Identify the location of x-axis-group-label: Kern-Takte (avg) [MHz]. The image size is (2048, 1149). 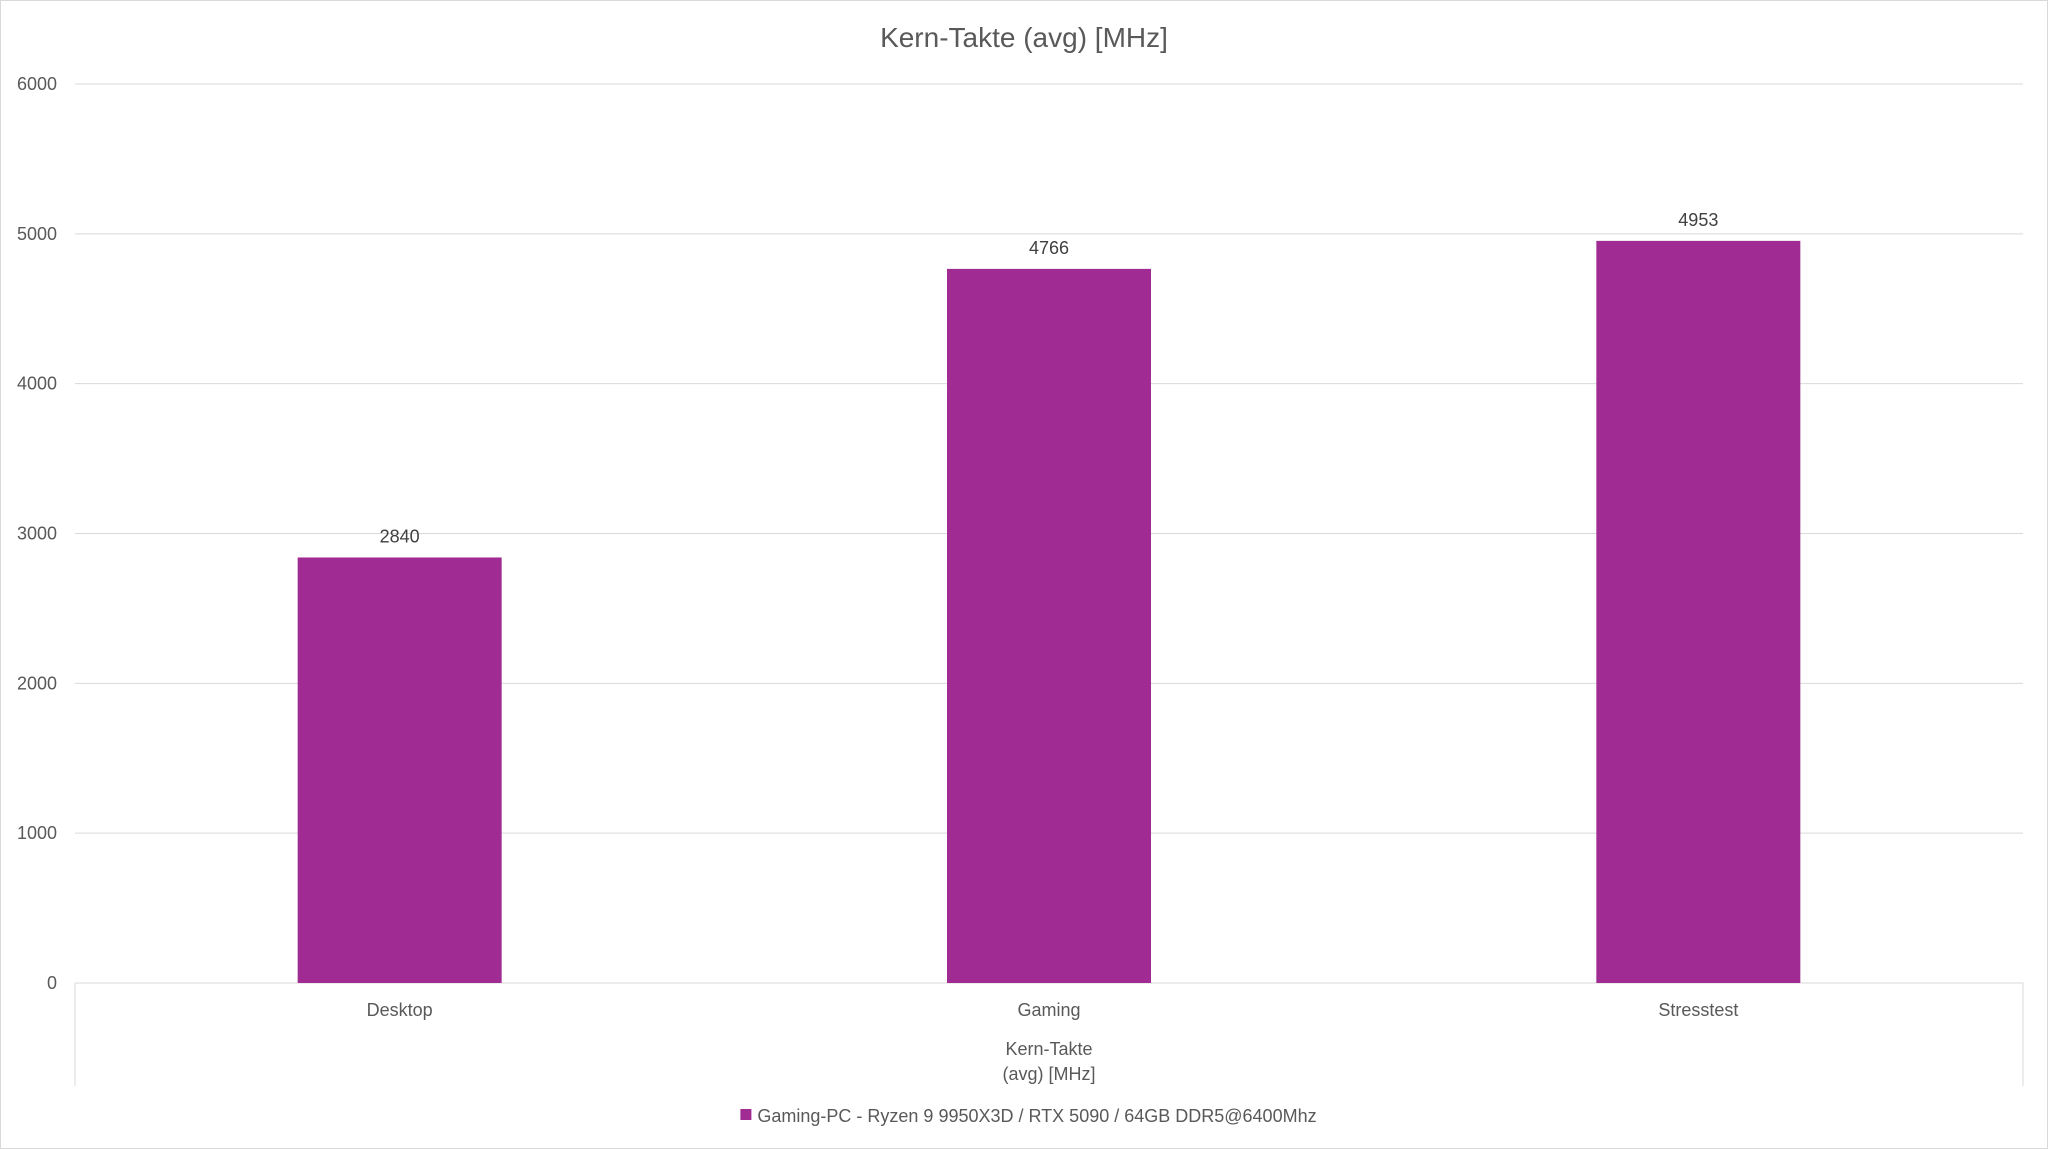
(1048, 1061).